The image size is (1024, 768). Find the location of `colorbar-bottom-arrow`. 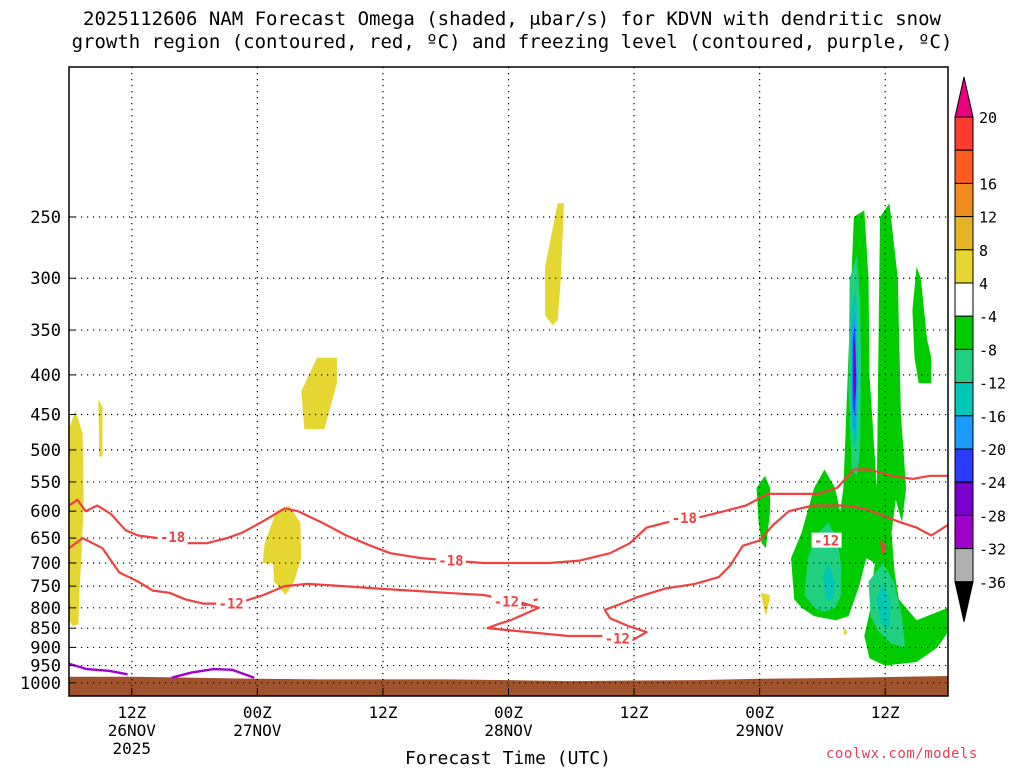

colorbar-bottom-arrow is located at coordinates (964, 601).